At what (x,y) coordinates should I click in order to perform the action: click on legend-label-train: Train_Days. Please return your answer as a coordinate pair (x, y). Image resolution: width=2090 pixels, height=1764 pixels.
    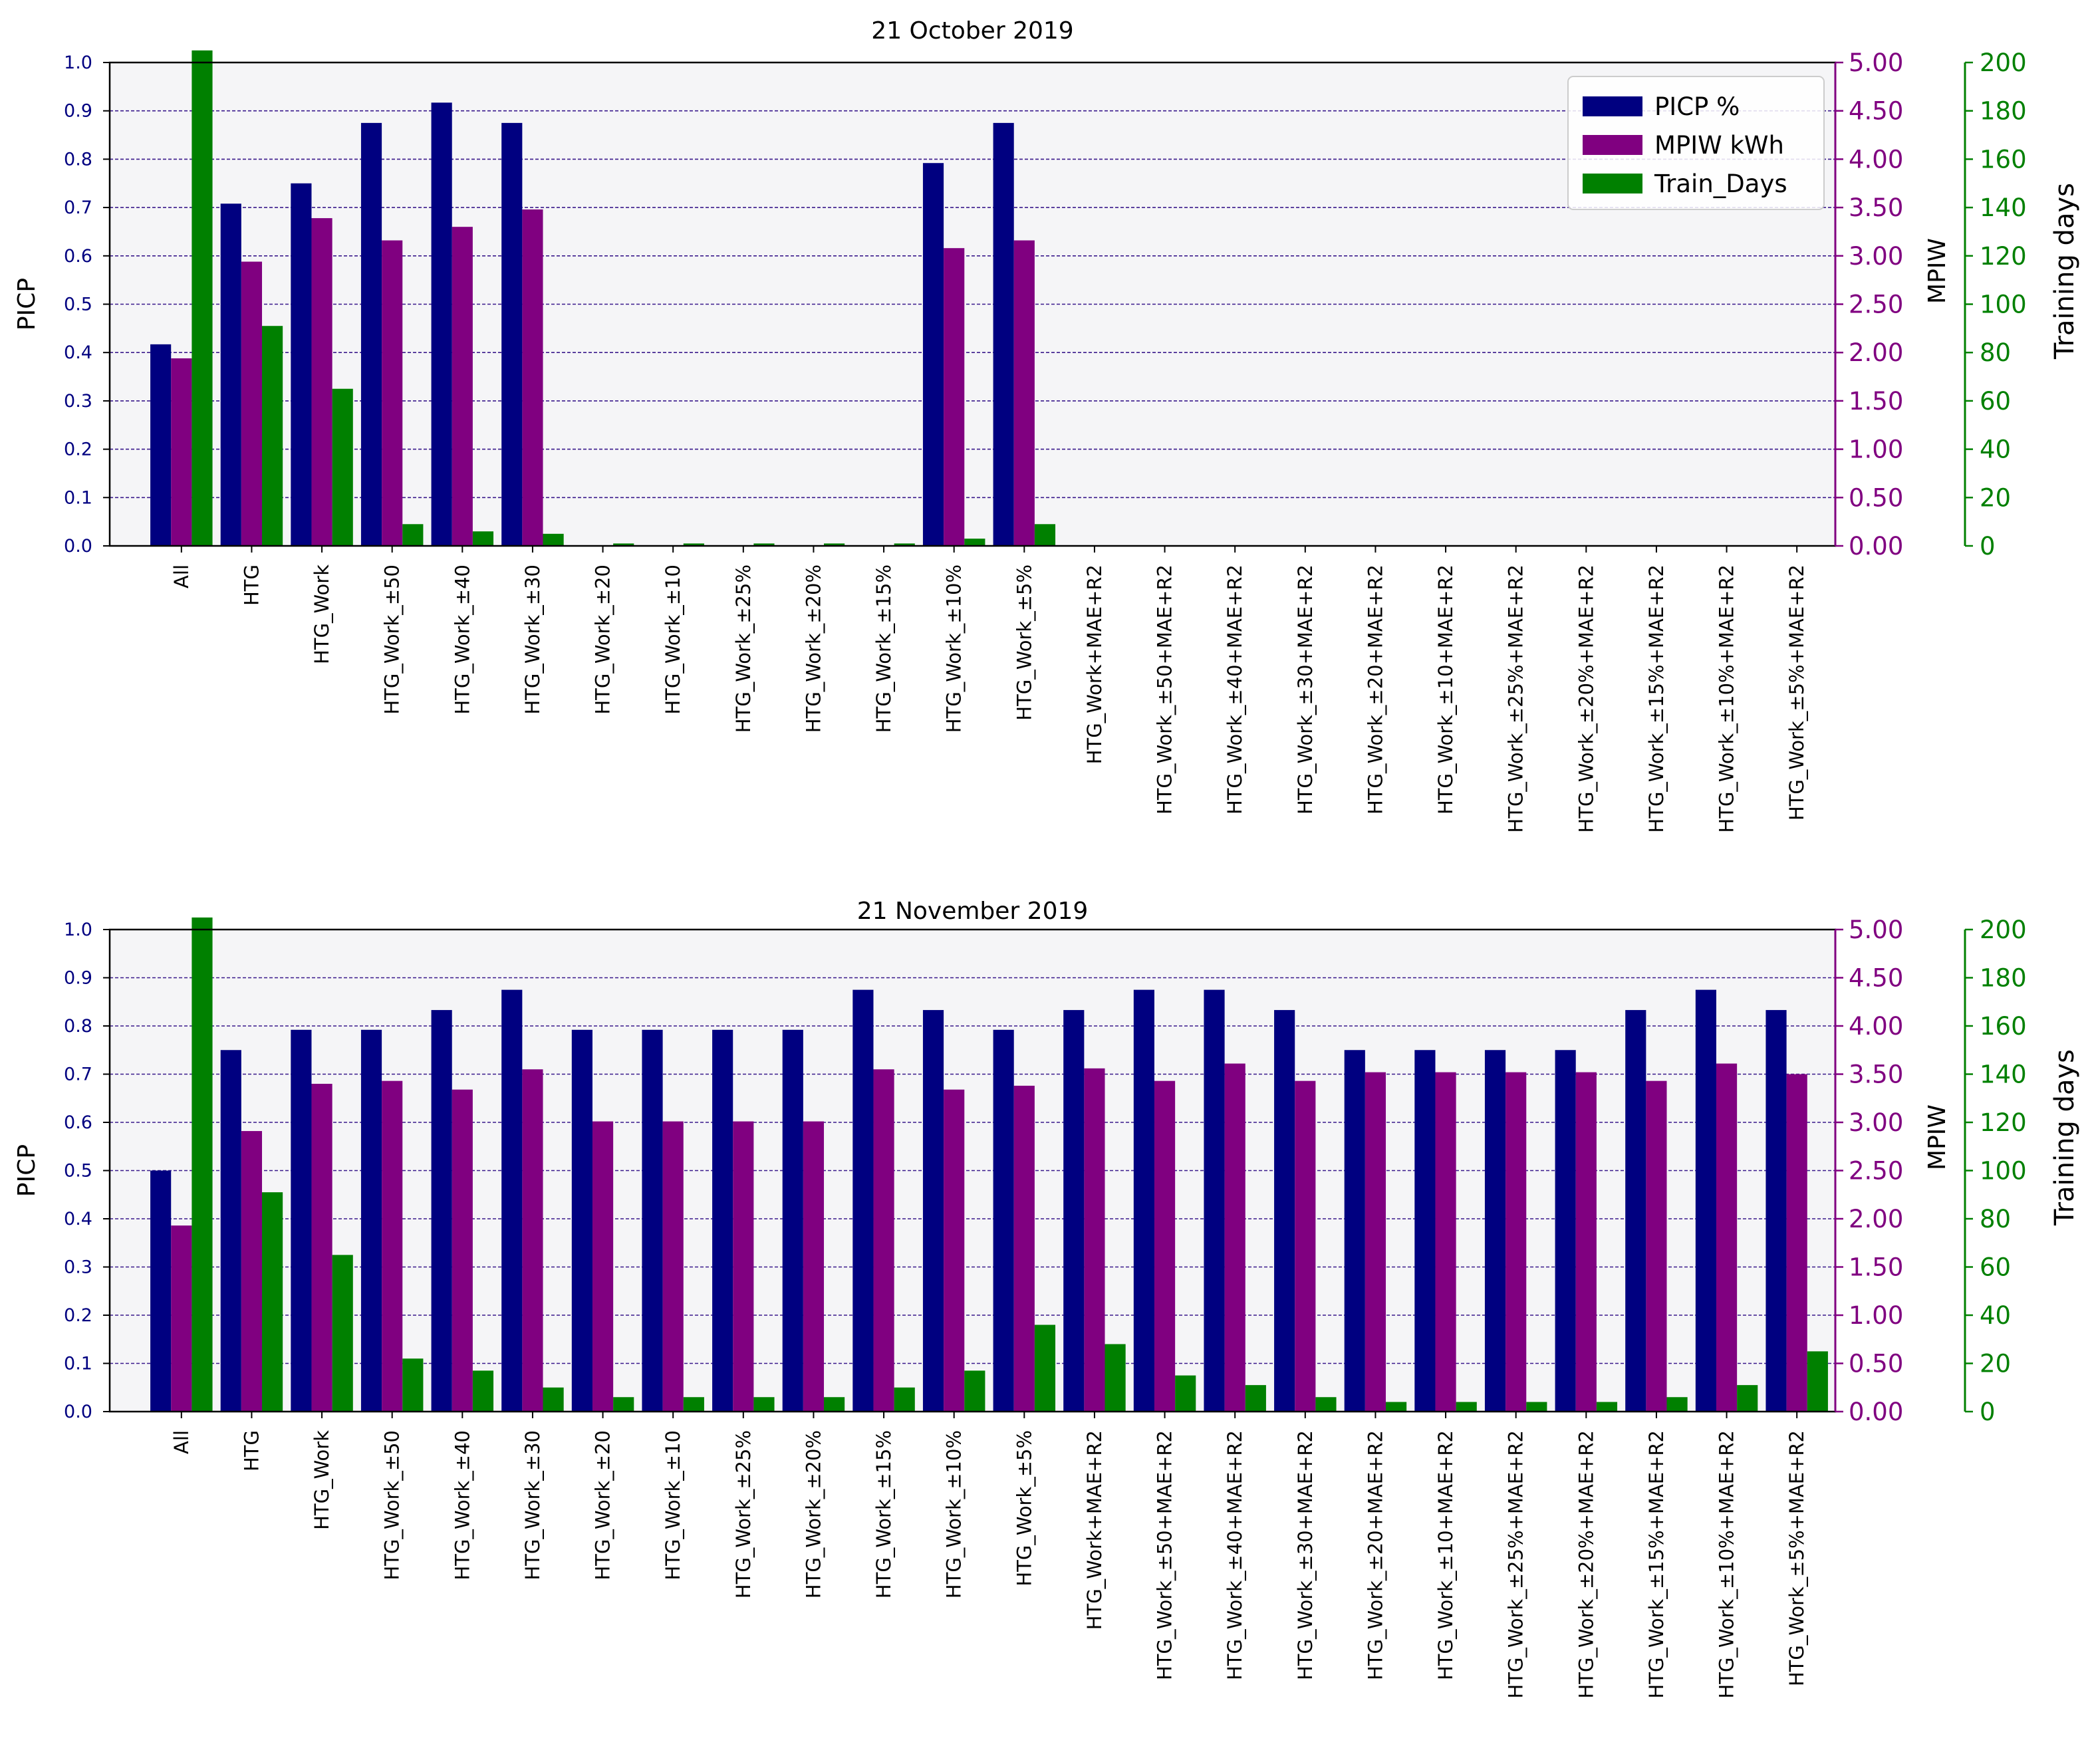
    Looking at the image, I should click on (1720, 184).